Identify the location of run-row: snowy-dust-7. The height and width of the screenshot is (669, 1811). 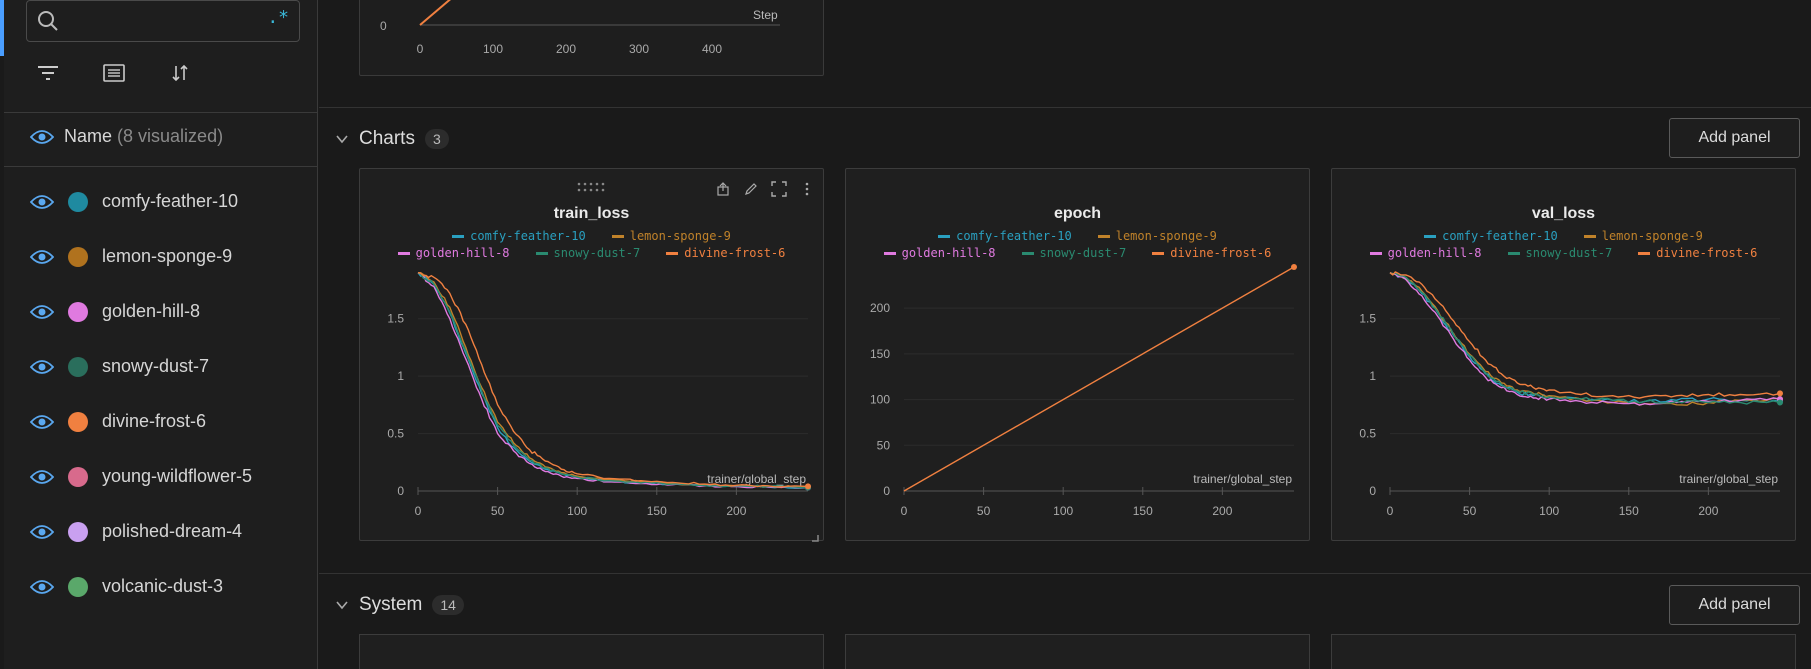
(141, 366).